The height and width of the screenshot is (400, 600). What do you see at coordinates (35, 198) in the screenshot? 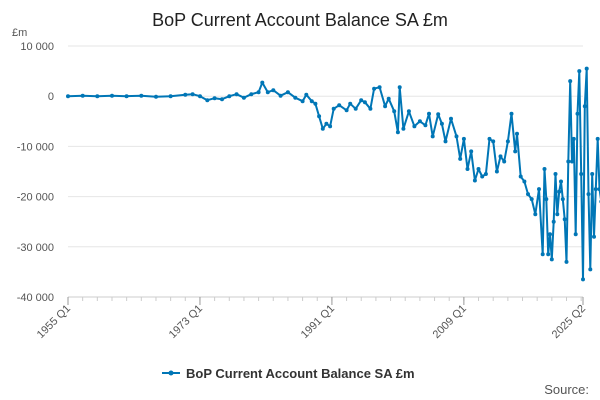
I see `y-tick-label: -20 000` at bounding box center [35, 198].